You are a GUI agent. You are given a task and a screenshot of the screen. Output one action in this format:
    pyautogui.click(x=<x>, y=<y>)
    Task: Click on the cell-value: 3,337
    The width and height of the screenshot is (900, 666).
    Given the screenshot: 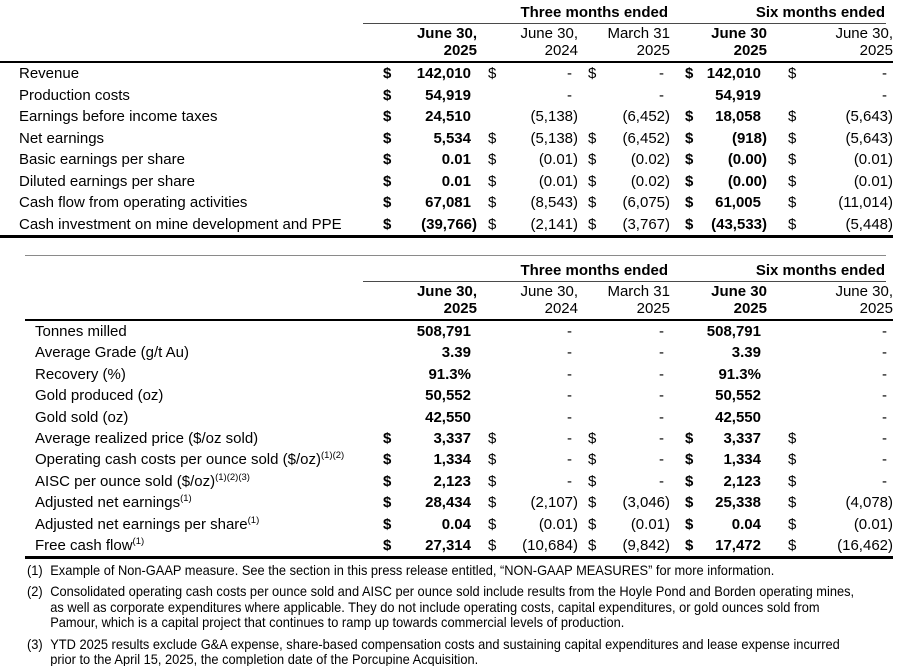 What is the action you would take?
    pyautogui.click(x=742, y=438)
    